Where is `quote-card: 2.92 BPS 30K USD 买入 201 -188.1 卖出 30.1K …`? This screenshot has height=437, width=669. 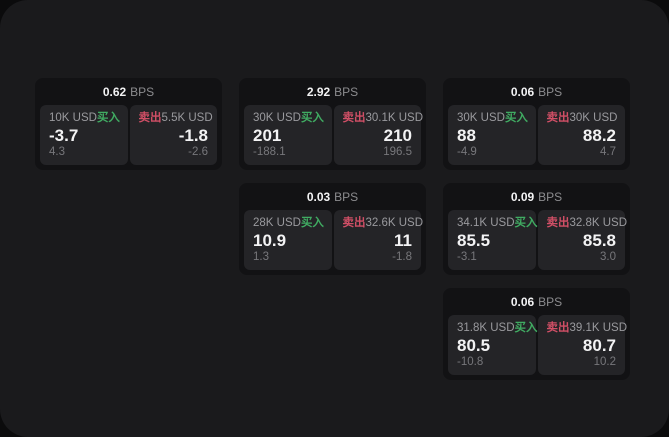 quote-card: 2.92 BPS 30K USD 买入 201 -188.1 卖出 30.1K … is located at coordinates (332, 124).